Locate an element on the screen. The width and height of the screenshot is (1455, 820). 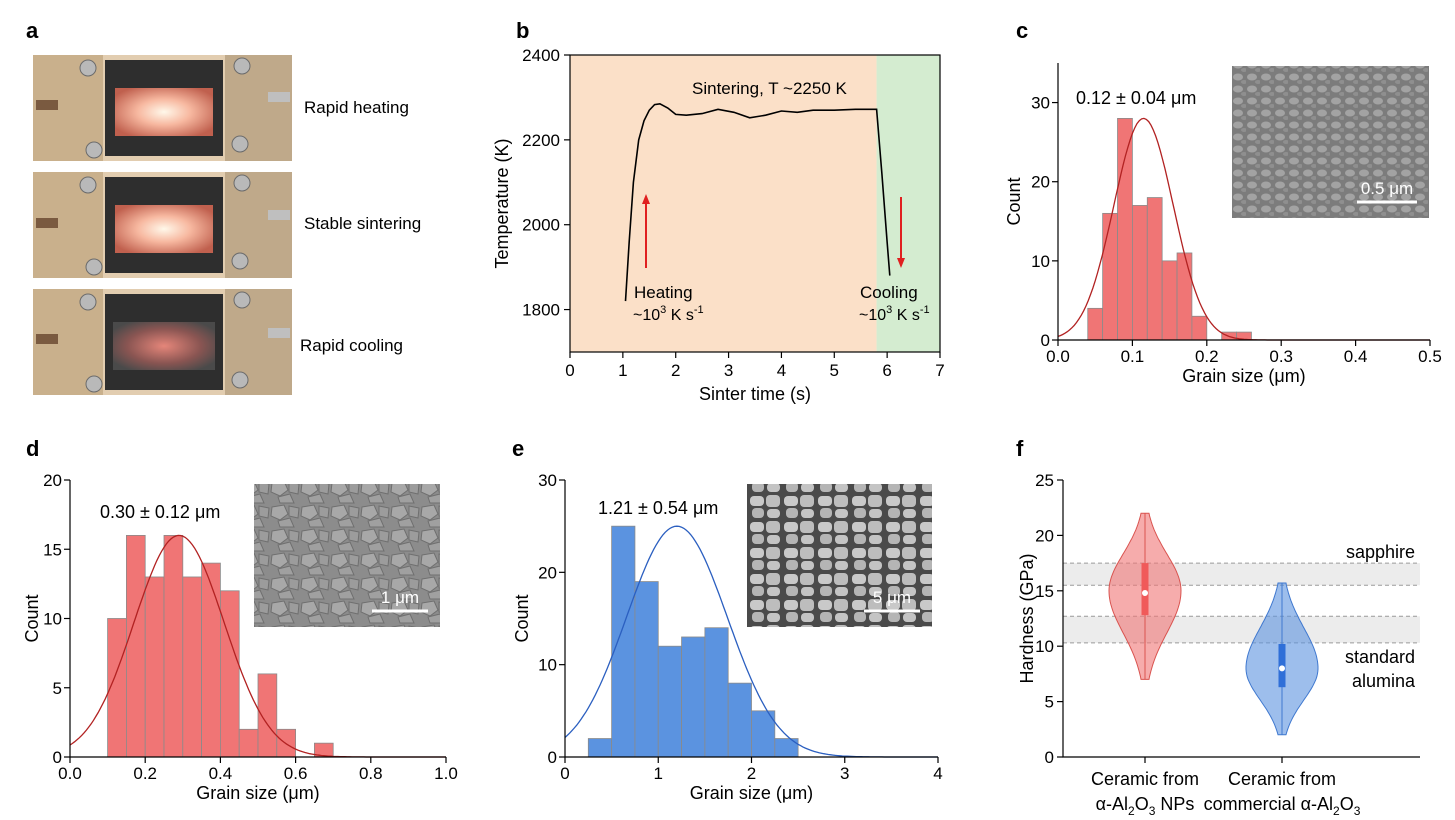
y-tick-label: 25 is located at coordinates (1044, 480).